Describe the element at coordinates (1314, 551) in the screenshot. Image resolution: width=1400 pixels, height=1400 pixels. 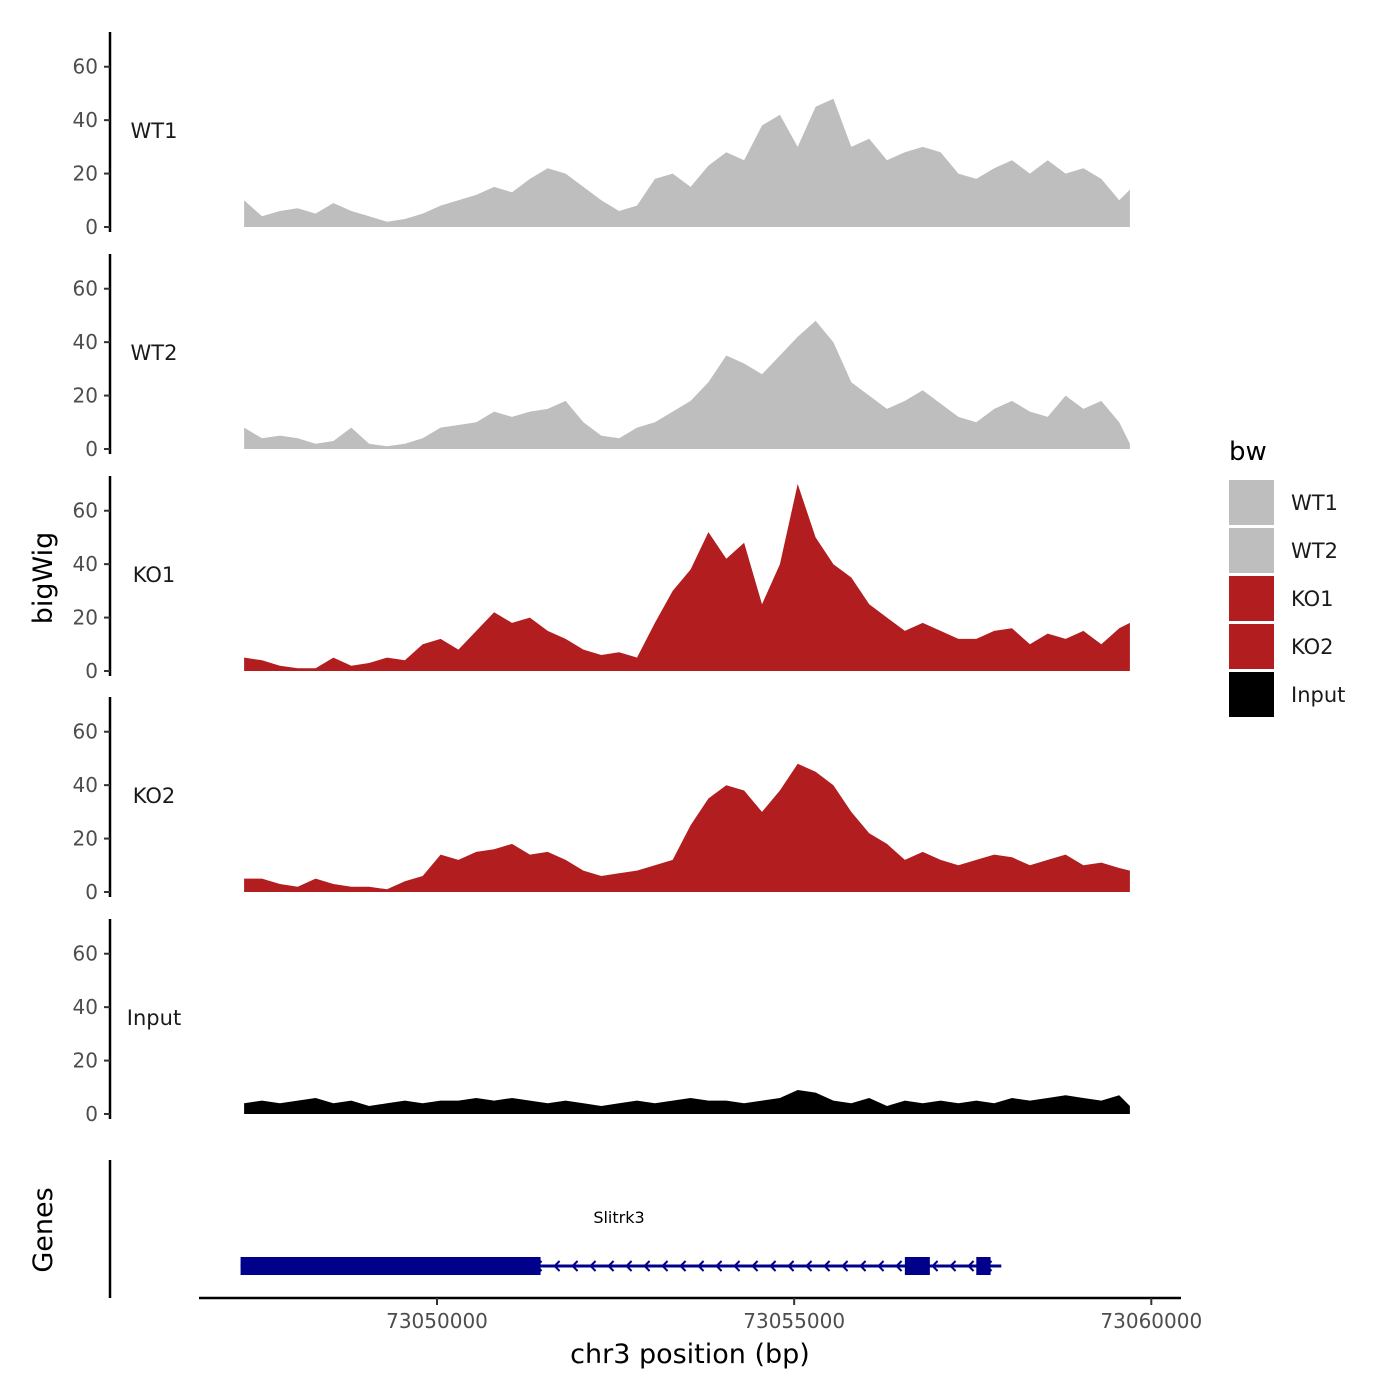
I see `legend-label: WT2` at that location.